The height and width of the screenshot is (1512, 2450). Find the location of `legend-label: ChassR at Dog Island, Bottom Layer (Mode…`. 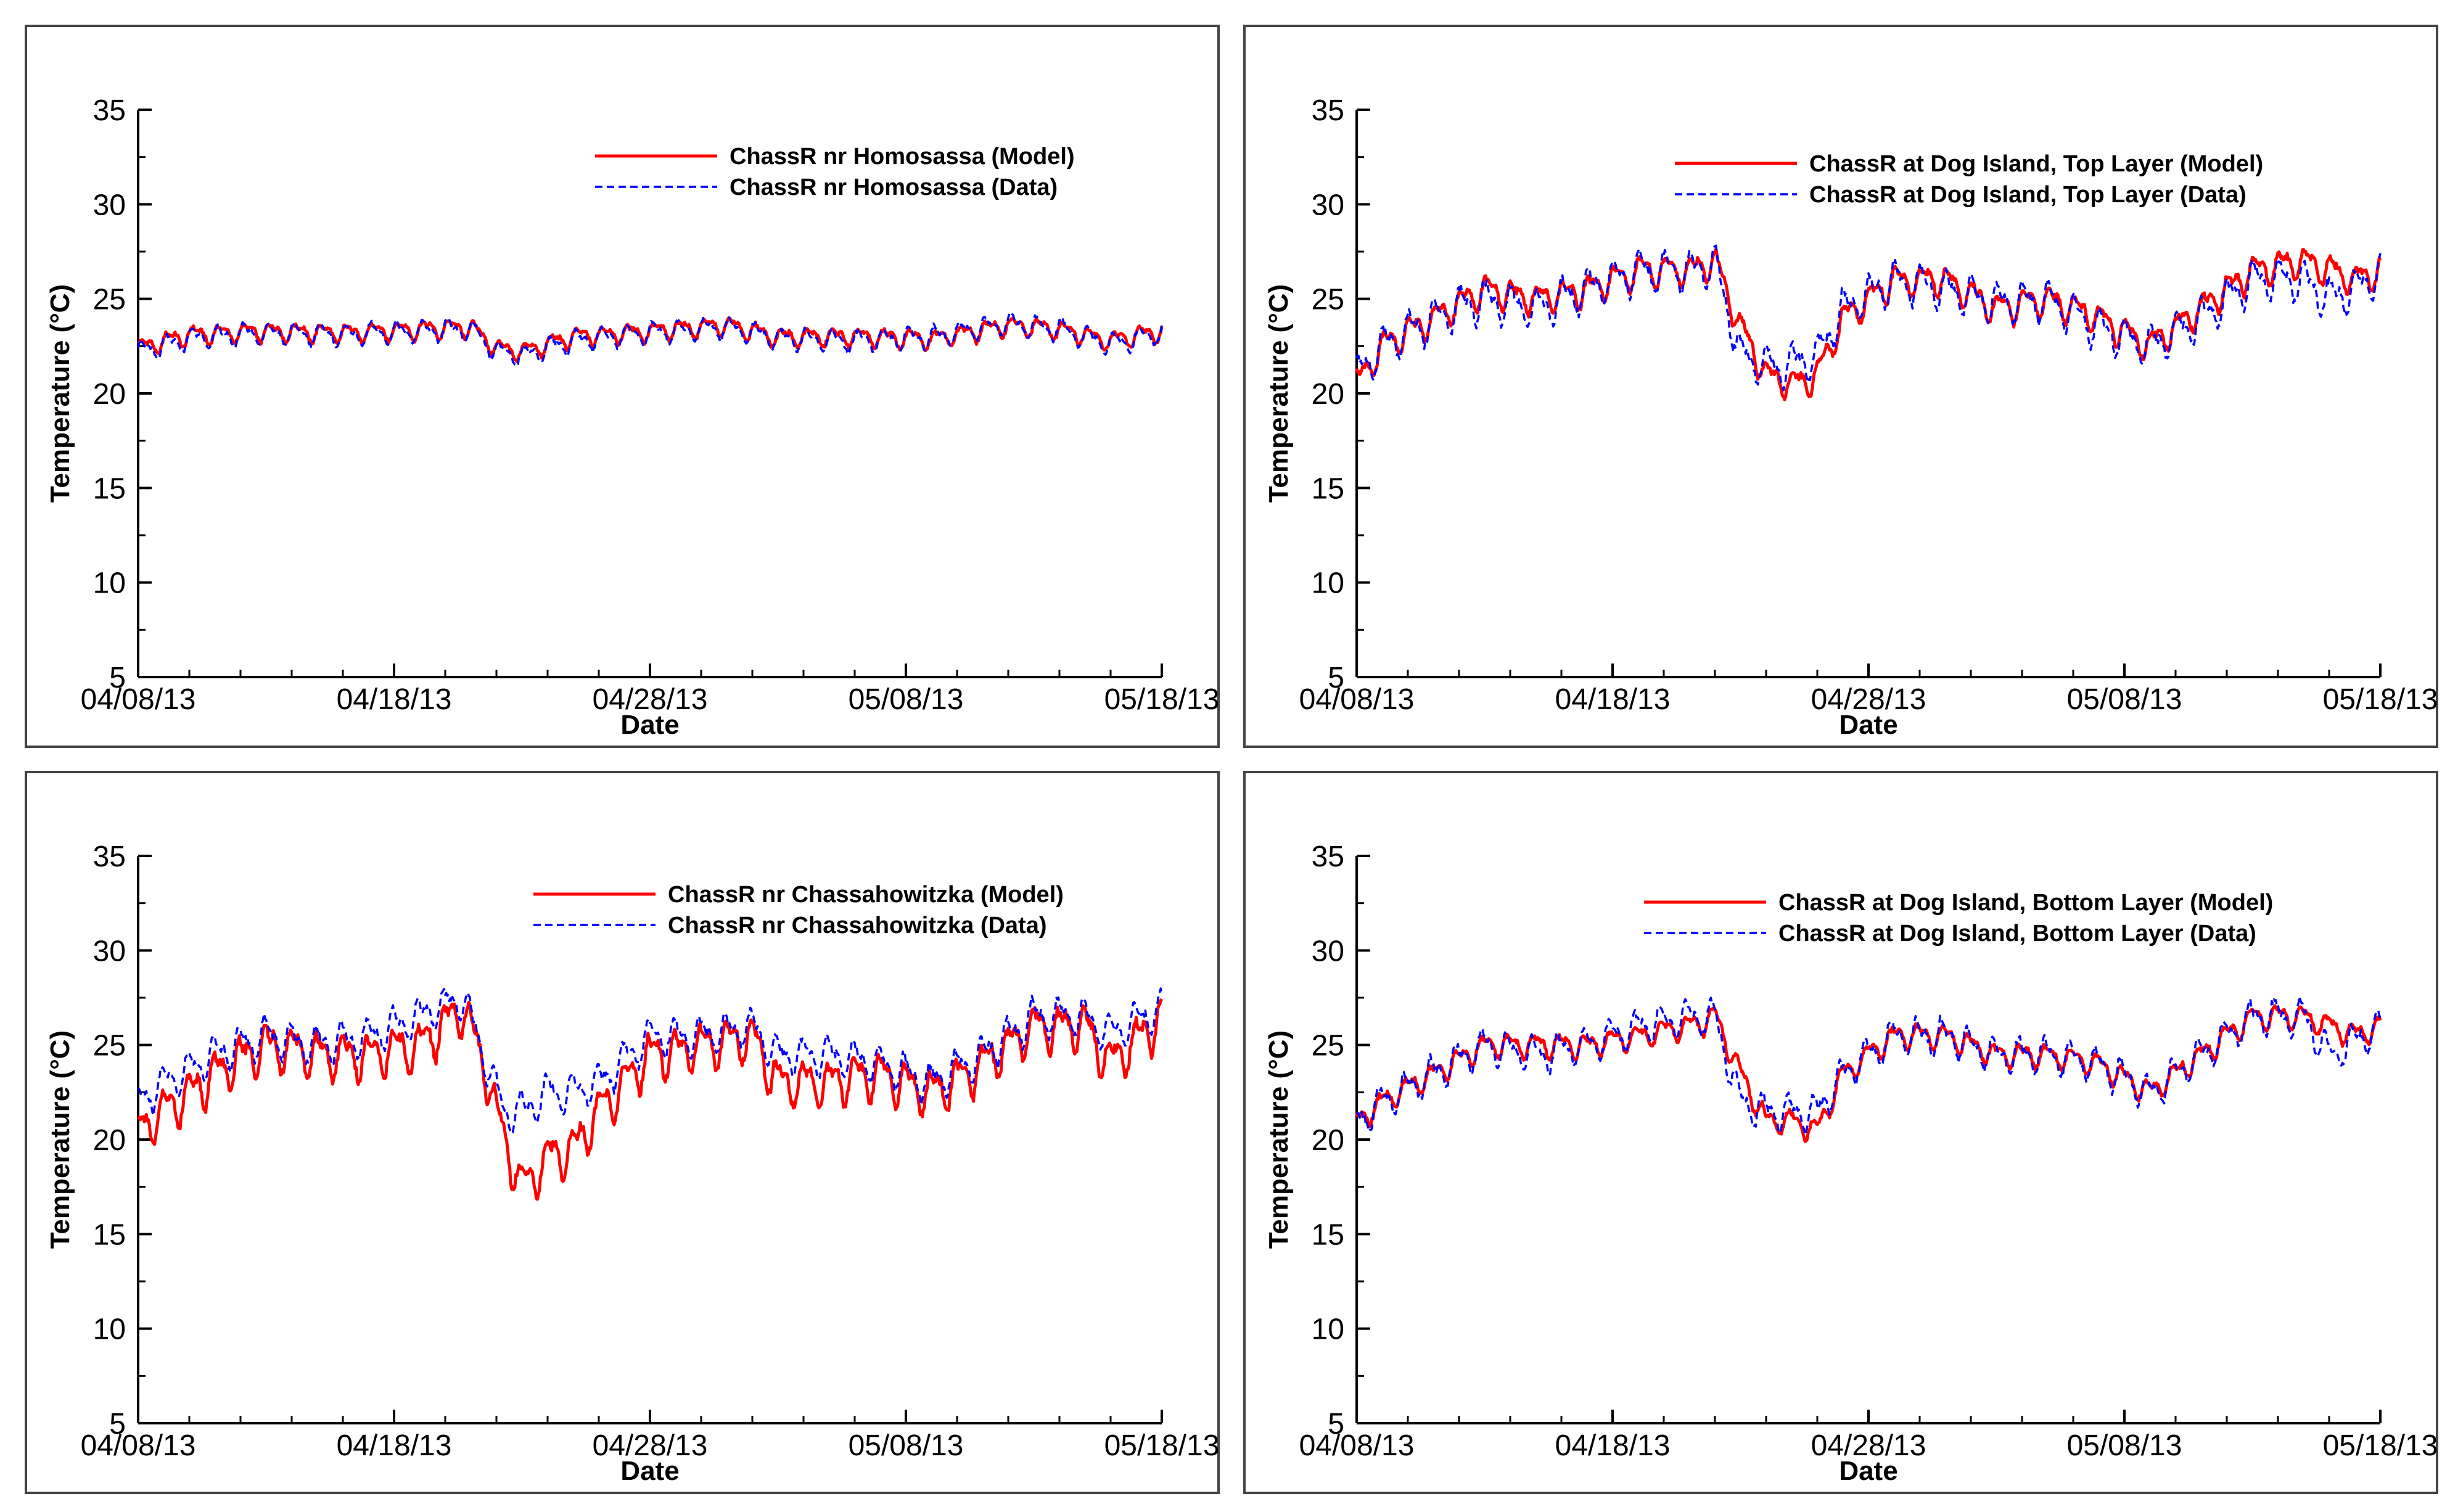

legend-label: ChassR at Dog Island, Bottom Layer (Mode… is located at coordinates (2025, 903).